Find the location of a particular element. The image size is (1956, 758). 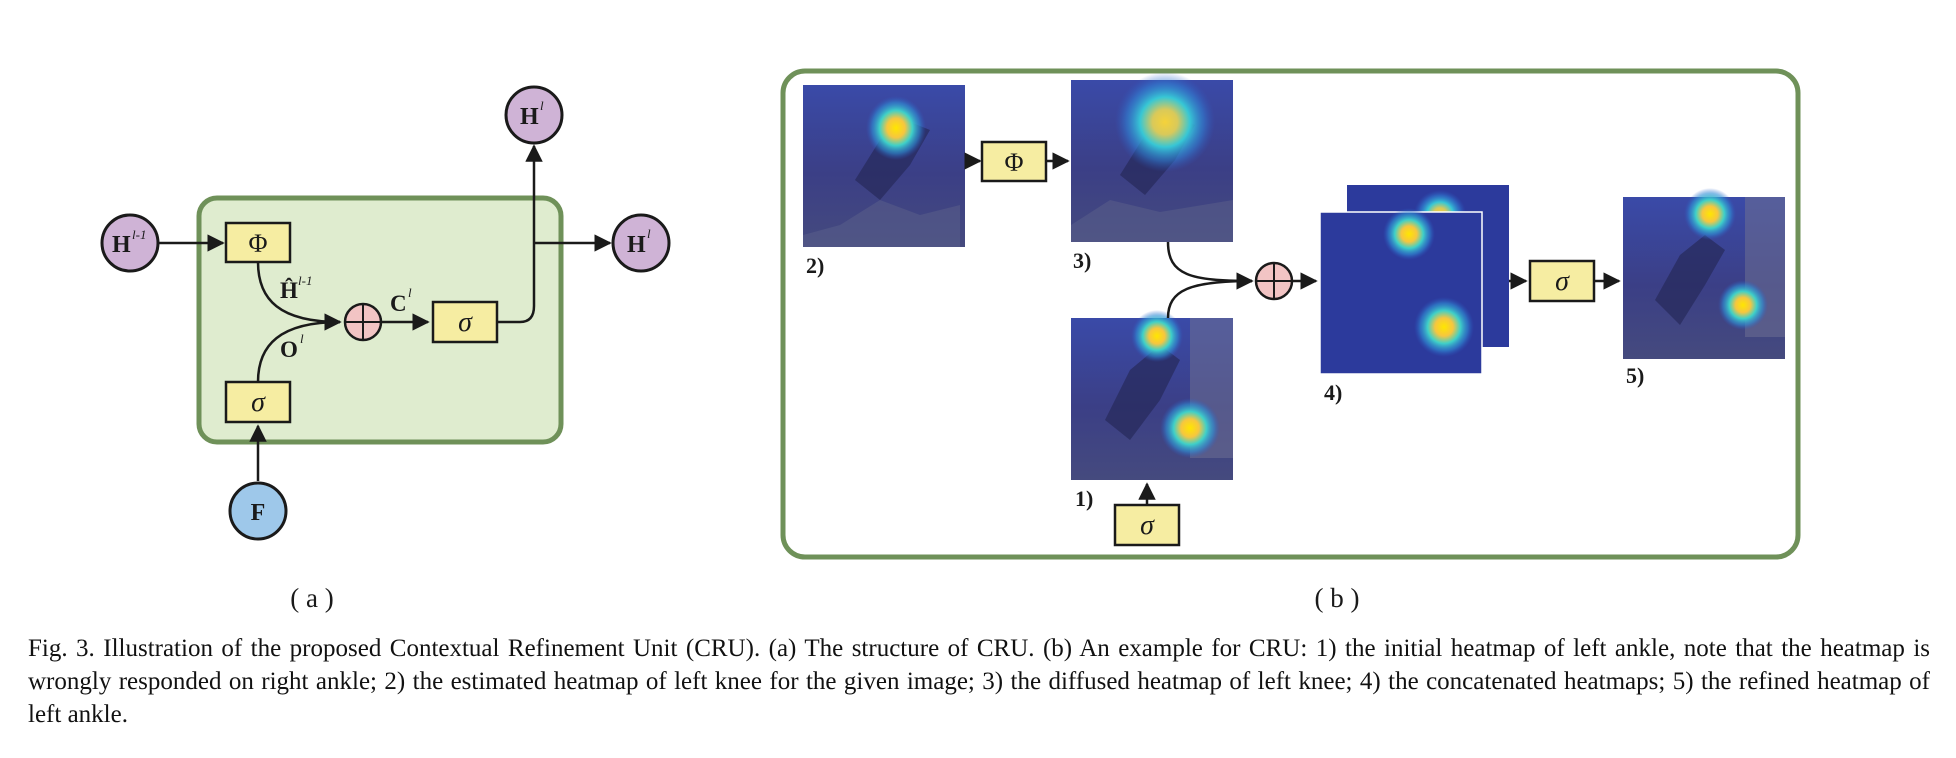

panel-b-label: ( b ) is located at coordinates (1337, 598).